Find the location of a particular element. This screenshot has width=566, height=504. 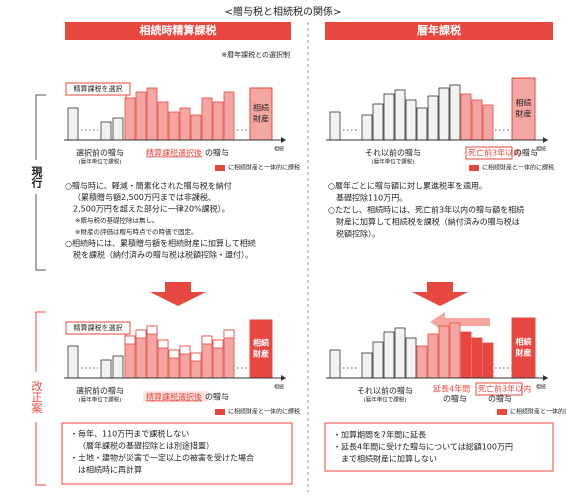

caption-highlight: 延長4年間 is located at coordinates (451, 389).